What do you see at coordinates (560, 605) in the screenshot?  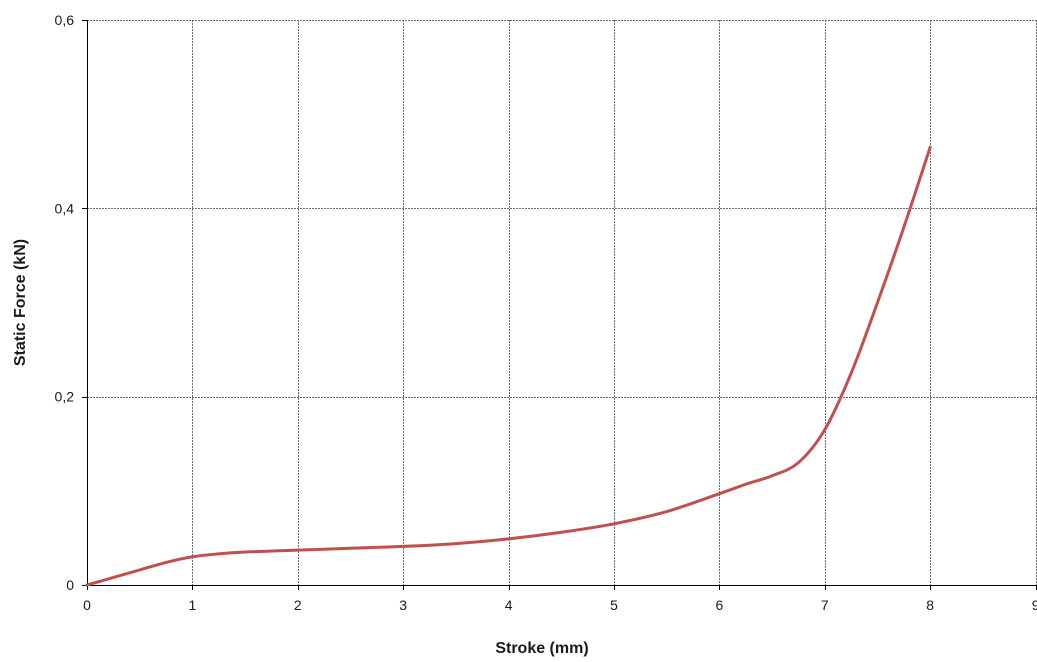 I see `x-tick-labels: 0 1 2 3 4 5 6 7 8 9` at bounding box center [560, 605].